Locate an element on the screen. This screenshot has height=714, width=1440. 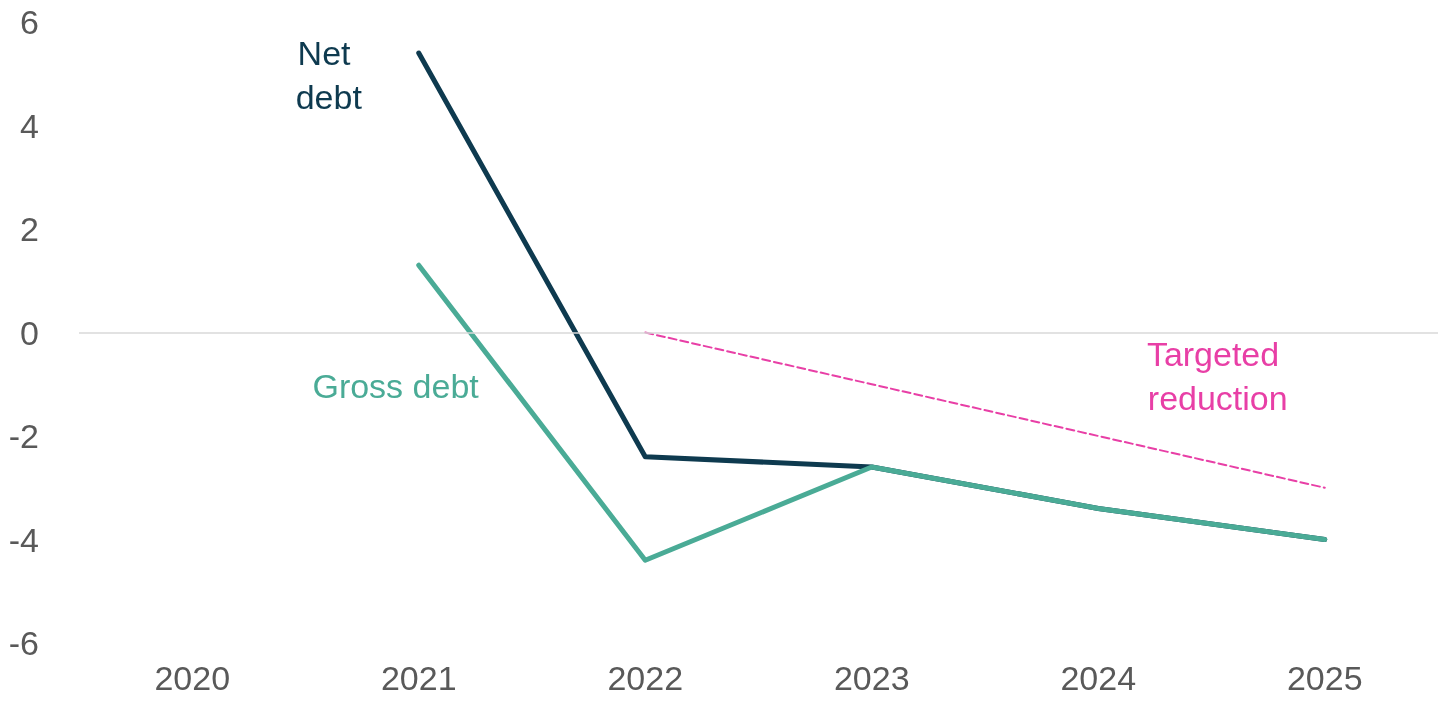
y-tick-label: 2 is located at coordinates (29, 229).